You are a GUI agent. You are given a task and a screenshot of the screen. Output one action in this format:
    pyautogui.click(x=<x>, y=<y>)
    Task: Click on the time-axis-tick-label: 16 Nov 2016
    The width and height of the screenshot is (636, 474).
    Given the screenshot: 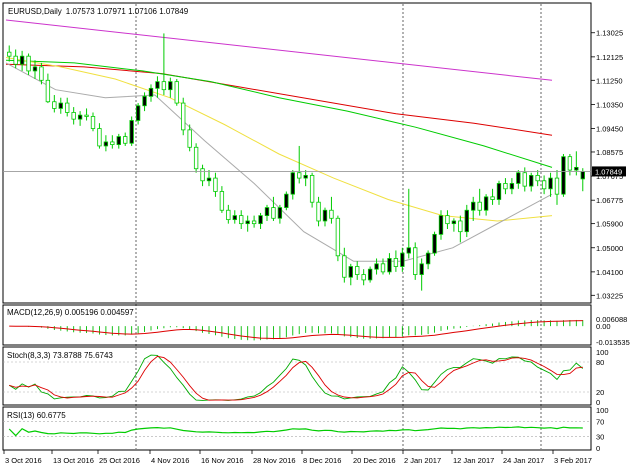 What is the action you would take?
    pyautogui.click(x=222, y=460)
    